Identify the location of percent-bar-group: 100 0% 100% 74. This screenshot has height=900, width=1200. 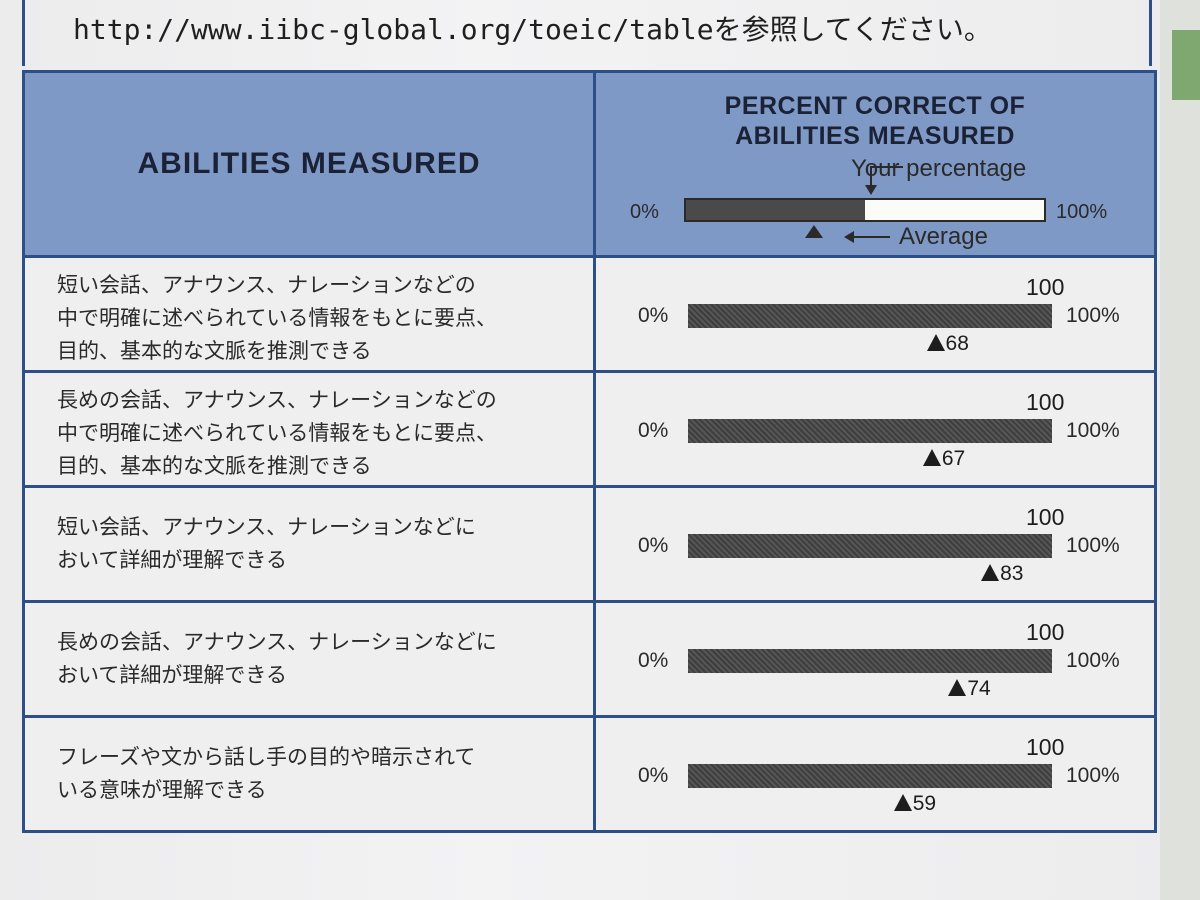
(875, 659).